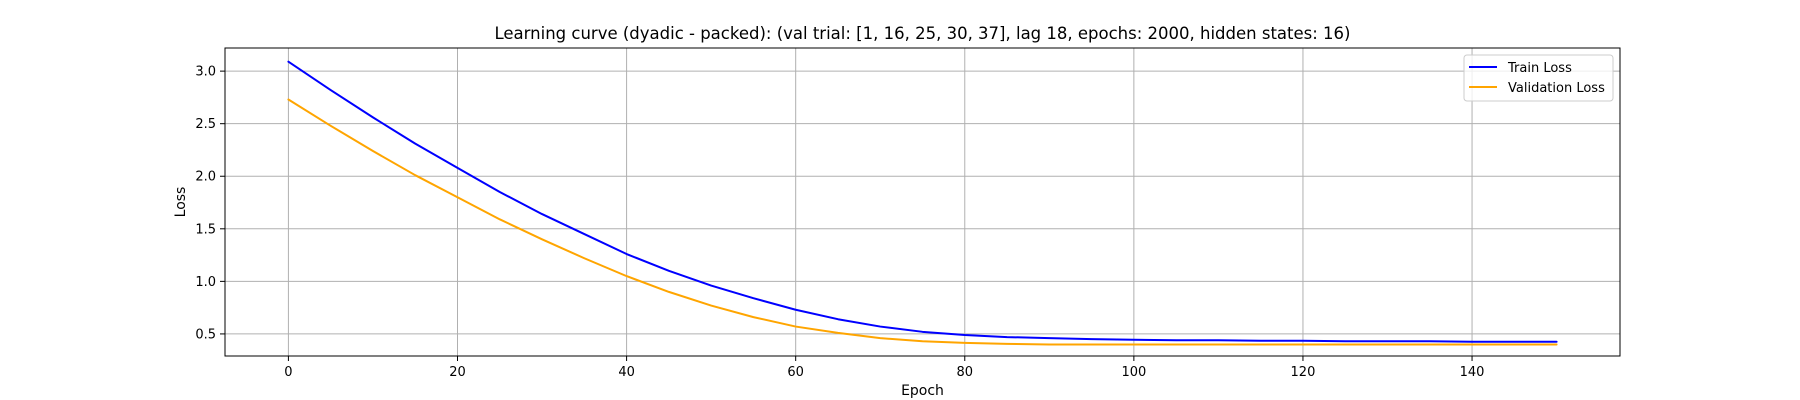  What do you see at coordinates (205, 177) in the screenshot?
I see `y-tick-label: 2.0` at bounding box center [205, 177].